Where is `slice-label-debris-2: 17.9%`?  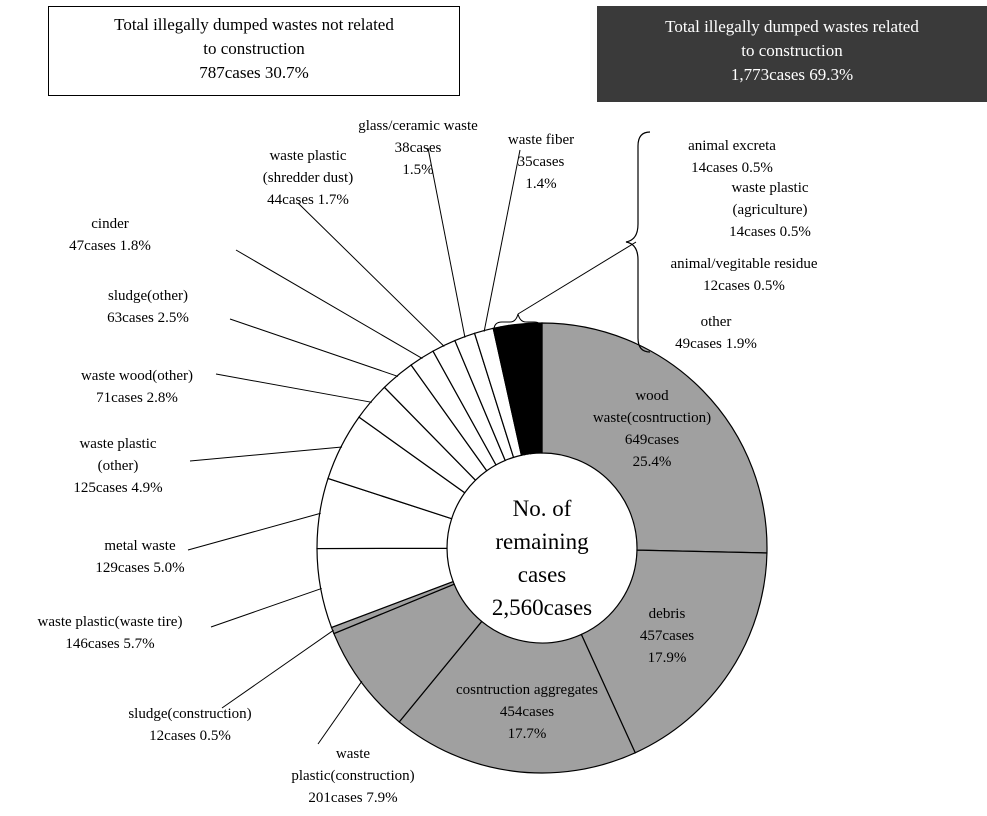 slice-label-debris-2: 17.9% is located at coordinates (667, 658).